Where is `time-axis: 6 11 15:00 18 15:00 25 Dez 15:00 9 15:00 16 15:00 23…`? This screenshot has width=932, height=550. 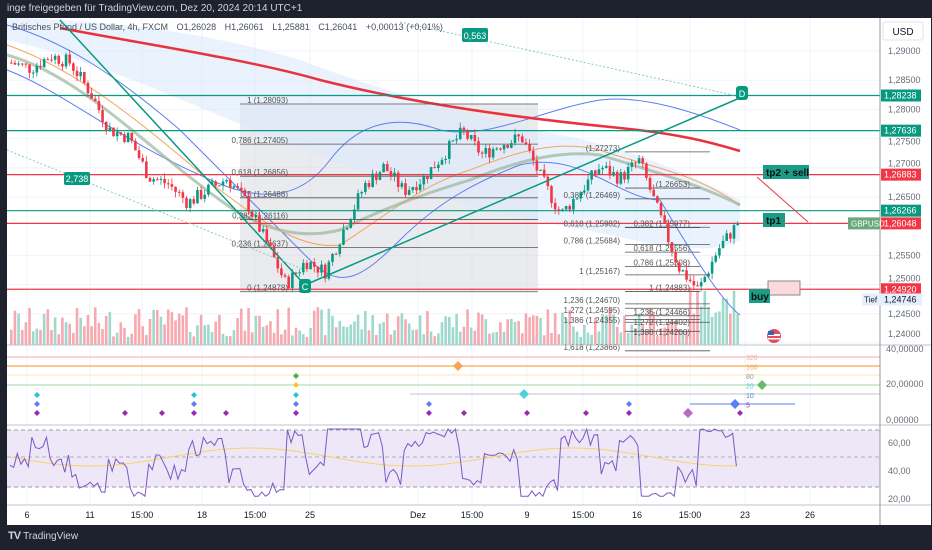
time-axis: 6 11 15:00 18 15:00 25 Dez 15:00 9 15:00 16 15:00 23… is located at coordinates (419, 515).